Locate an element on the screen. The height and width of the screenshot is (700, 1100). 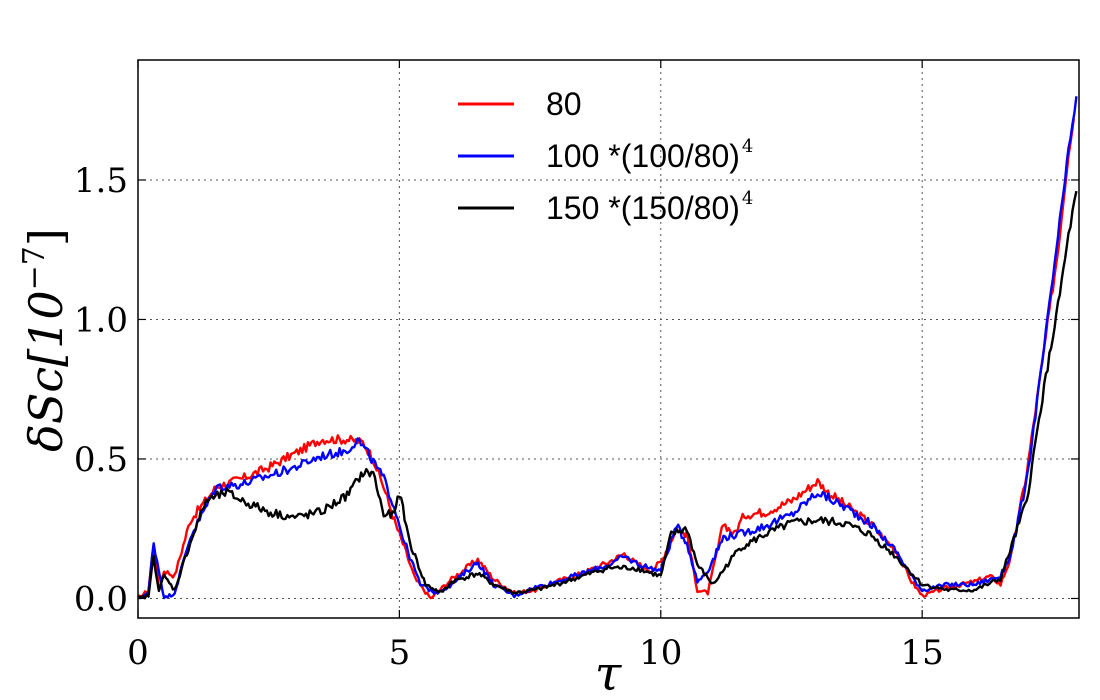
y-axis-label-exponent: −7 is located at coordinates (34, 268).